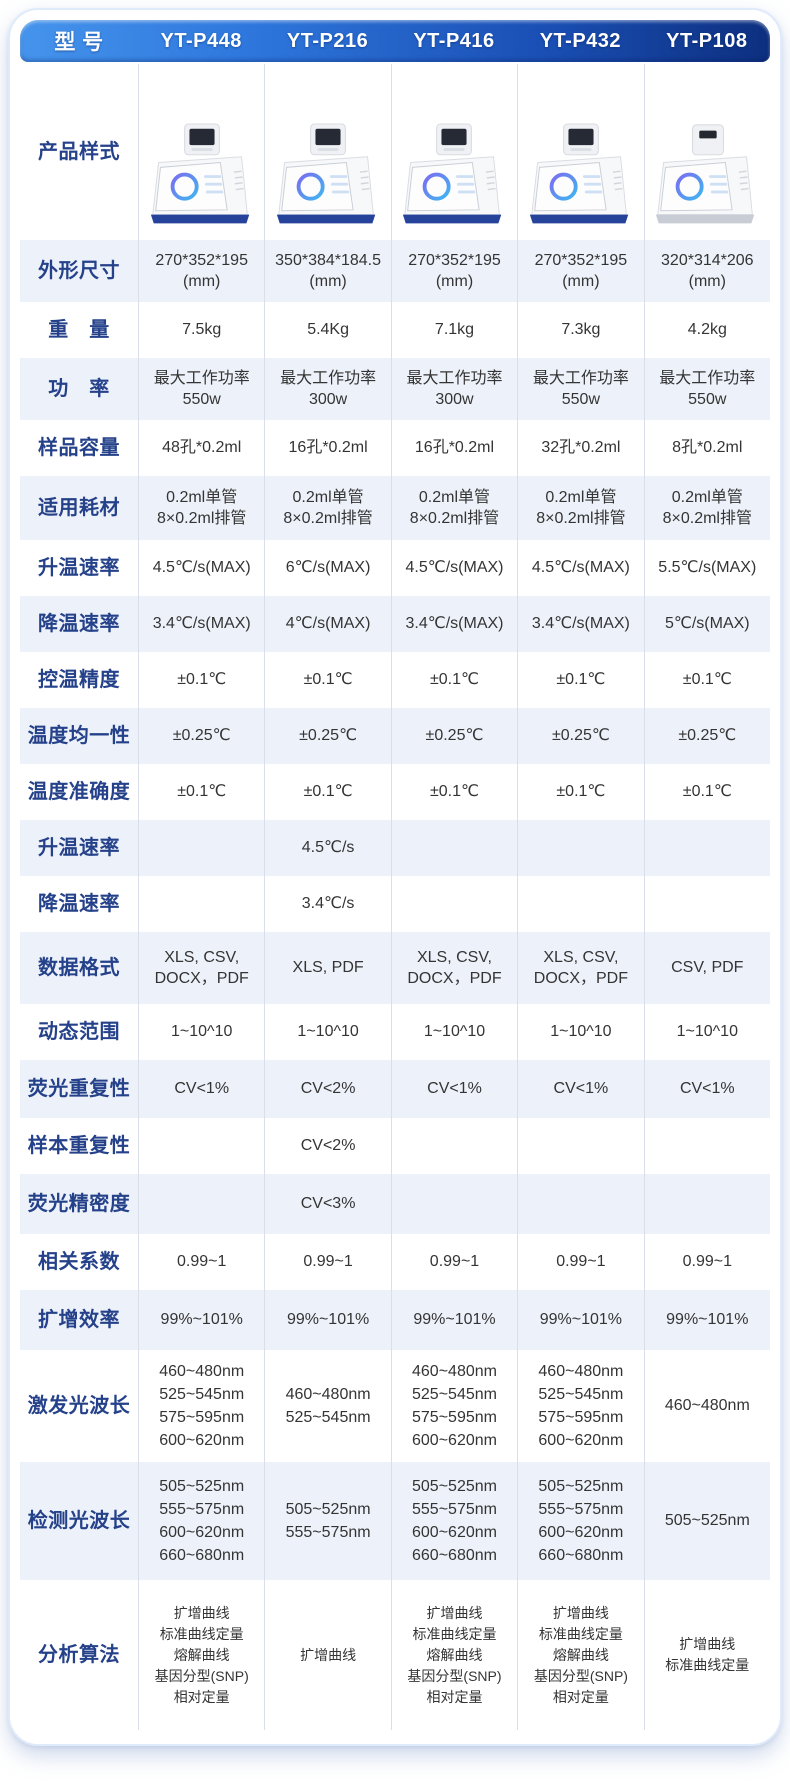  I want to click on spec-cell: 16孔*0.2ml, so click(453, 448).